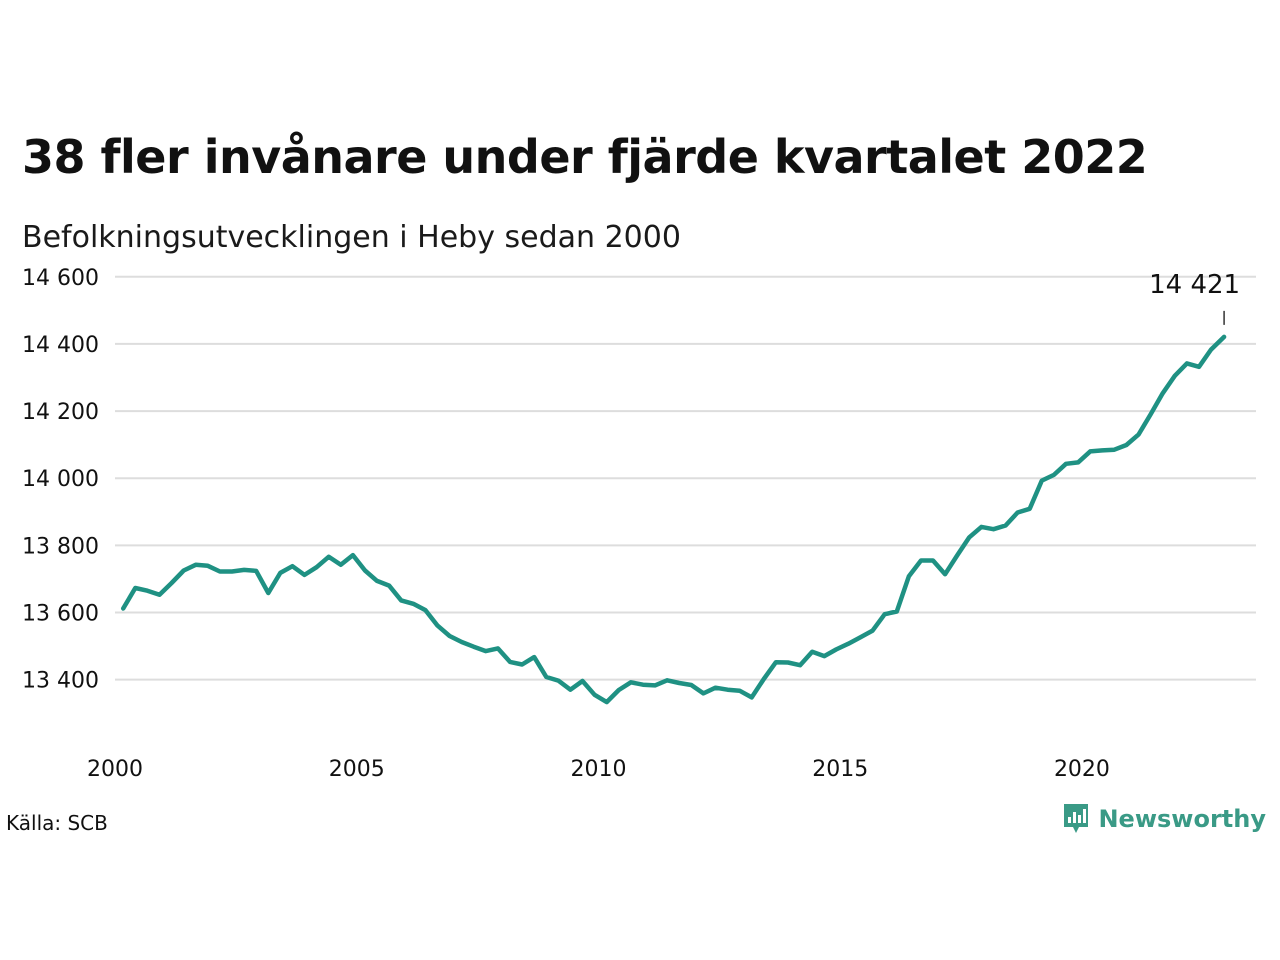 The width and height of the screenshot is (1280, 960). What do you see at coordinates (60, 681) in the screenshot?
I see `y-tick-label: 13 400` at bounding box center [60, 681].